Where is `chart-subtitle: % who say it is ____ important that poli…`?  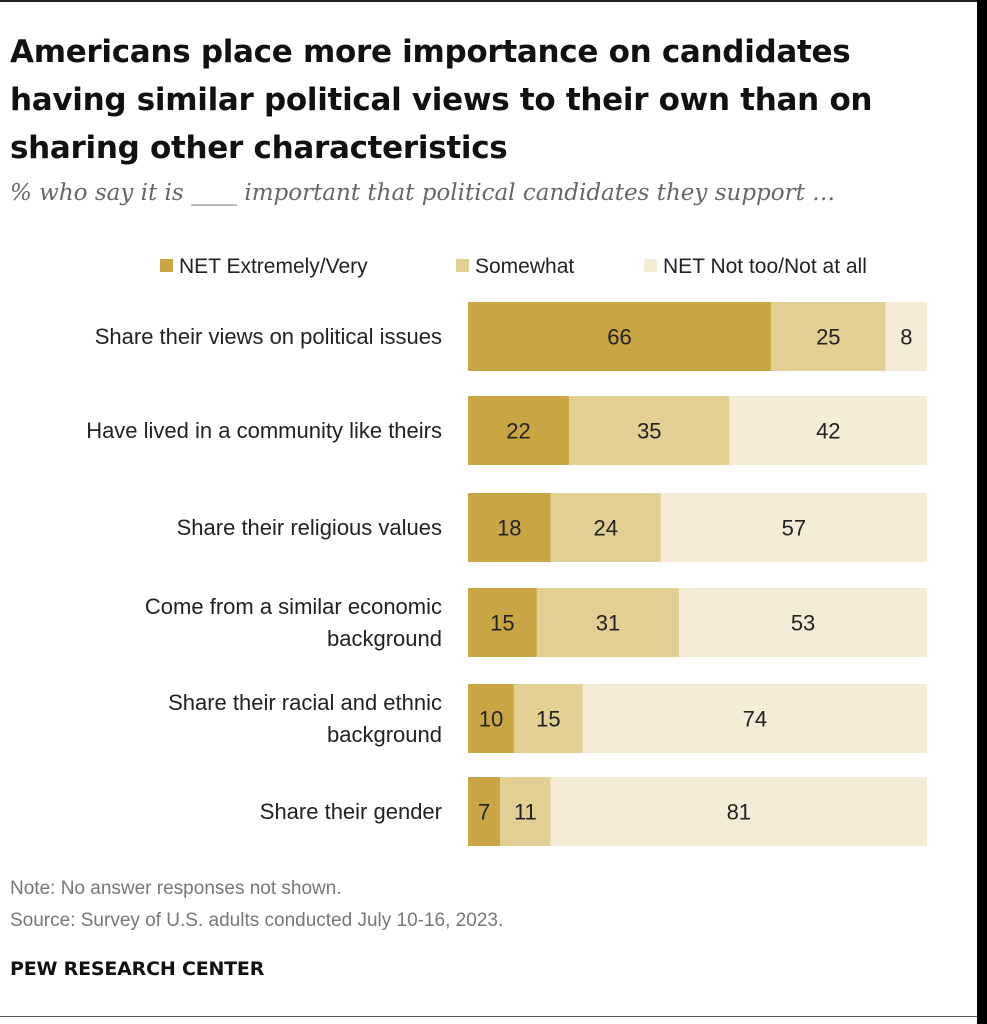 chart-subtitle: % who say it is ____ important that poli… is located at coordinates (423, 193).